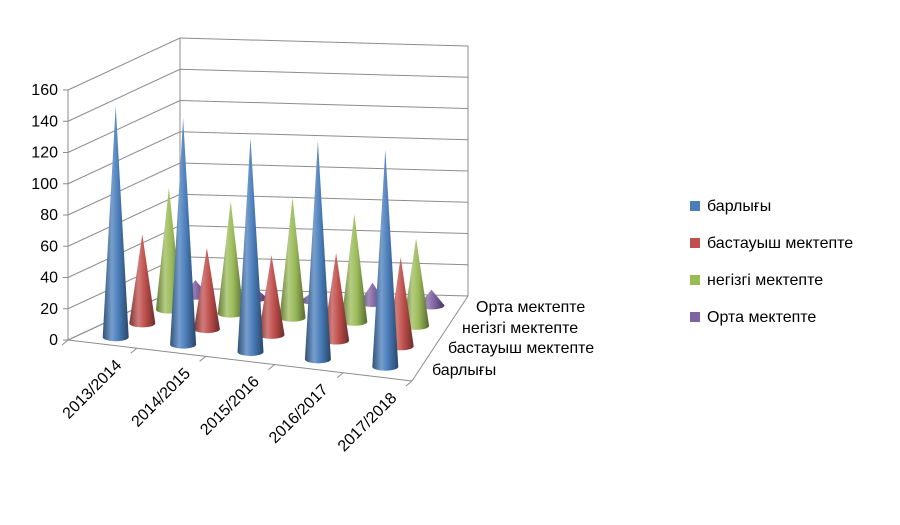 The image size is (900, 525). What do you see at coordinates (49, 246) in the screenshot?
I see `y-tick-label: 60` at bounding box center [49, 246].